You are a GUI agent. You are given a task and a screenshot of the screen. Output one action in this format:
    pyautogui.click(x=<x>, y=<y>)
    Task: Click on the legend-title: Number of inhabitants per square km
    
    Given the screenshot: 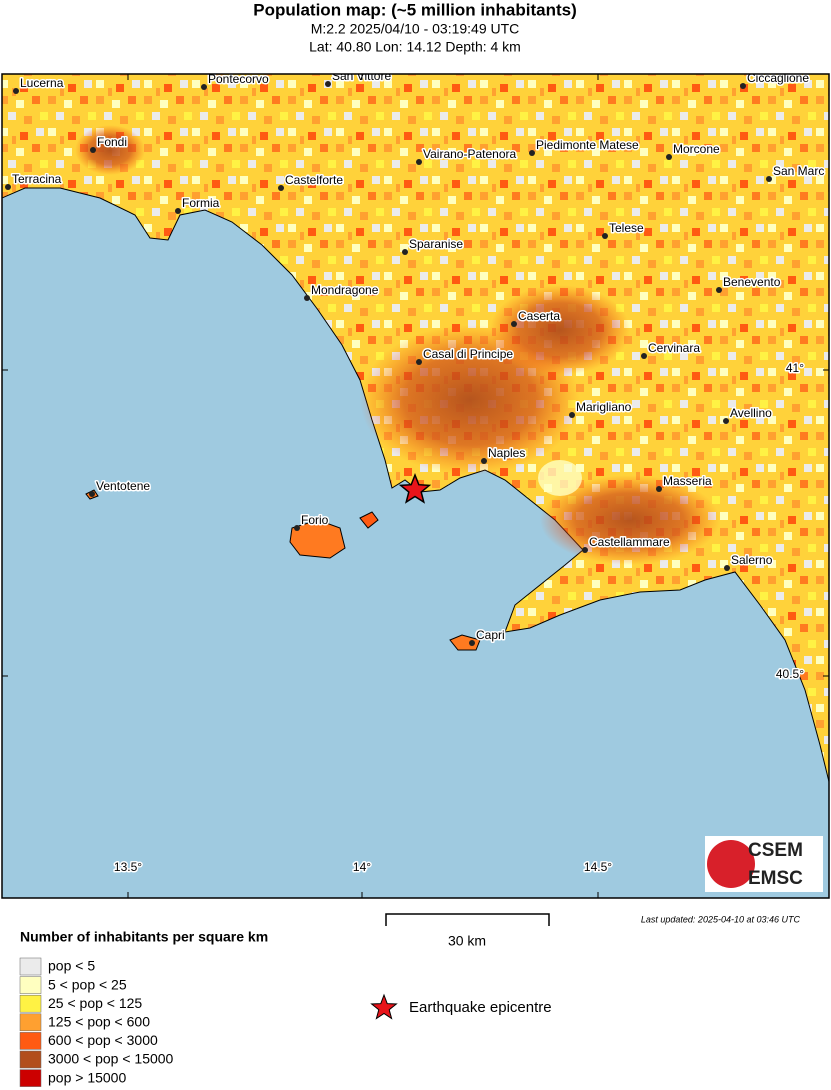 What is the action you would take?
    pyautogui.click(x=144, y=937)
    